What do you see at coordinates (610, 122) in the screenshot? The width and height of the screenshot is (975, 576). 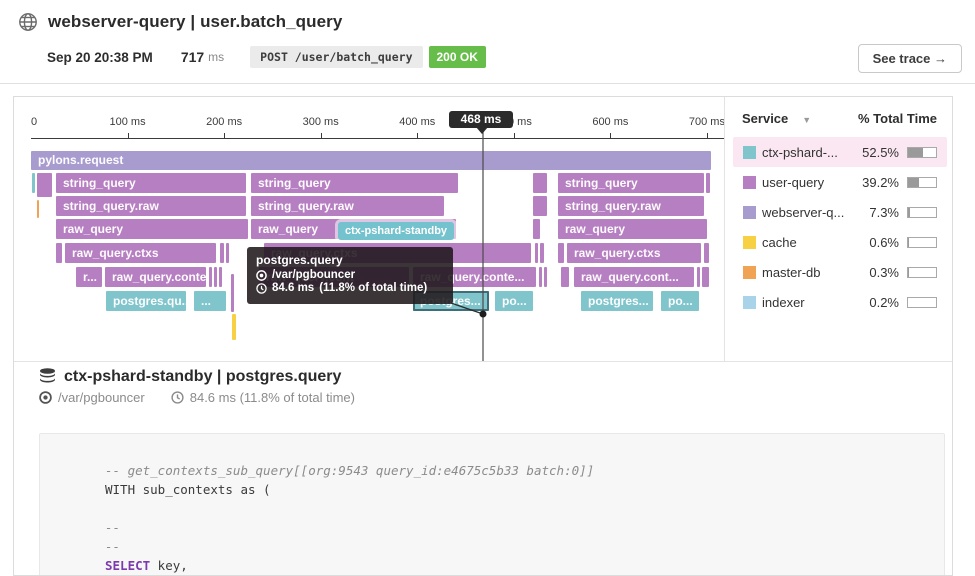 I see `axis-tick-label: 600 ms` at bounding box center [610, 122].